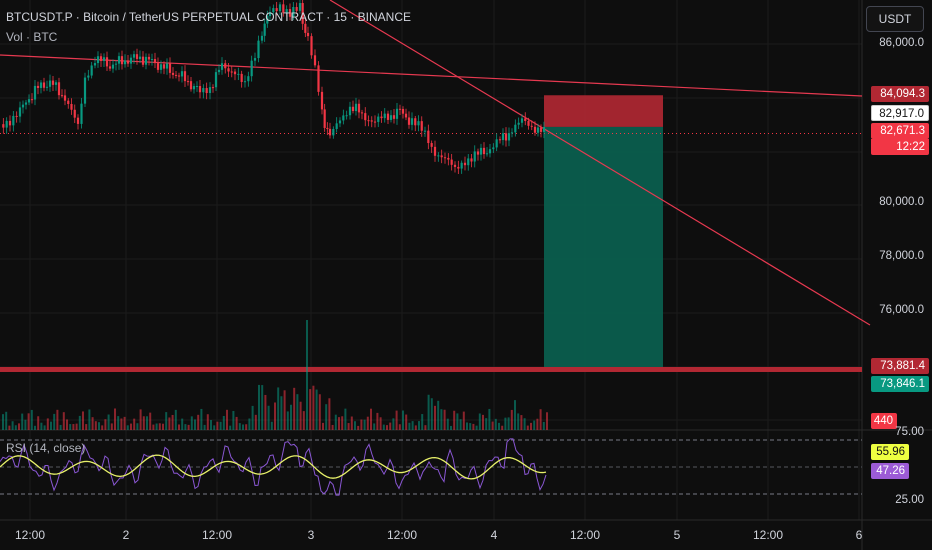  I want to click on volume-value-tag: 440, so click(884, 421).